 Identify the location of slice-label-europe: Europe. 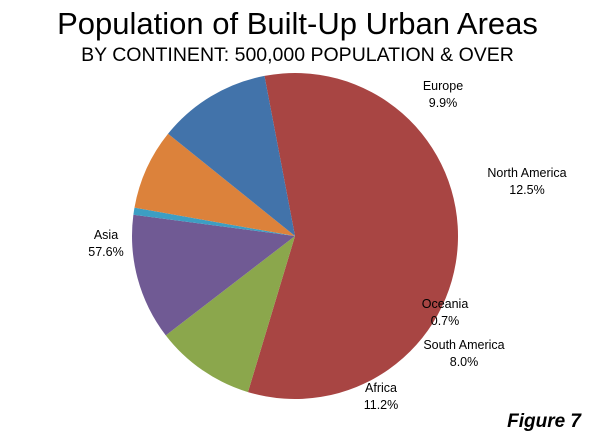
(443, 86).